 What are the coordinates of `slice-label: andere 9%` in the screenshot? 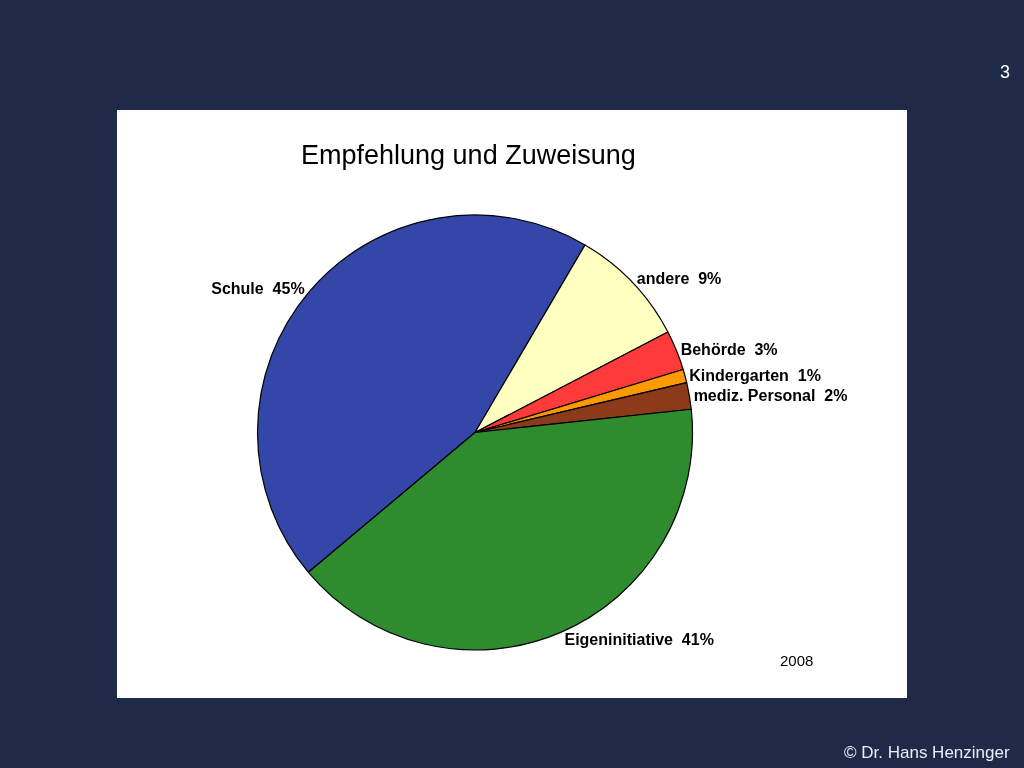 It's located at (679, 279).